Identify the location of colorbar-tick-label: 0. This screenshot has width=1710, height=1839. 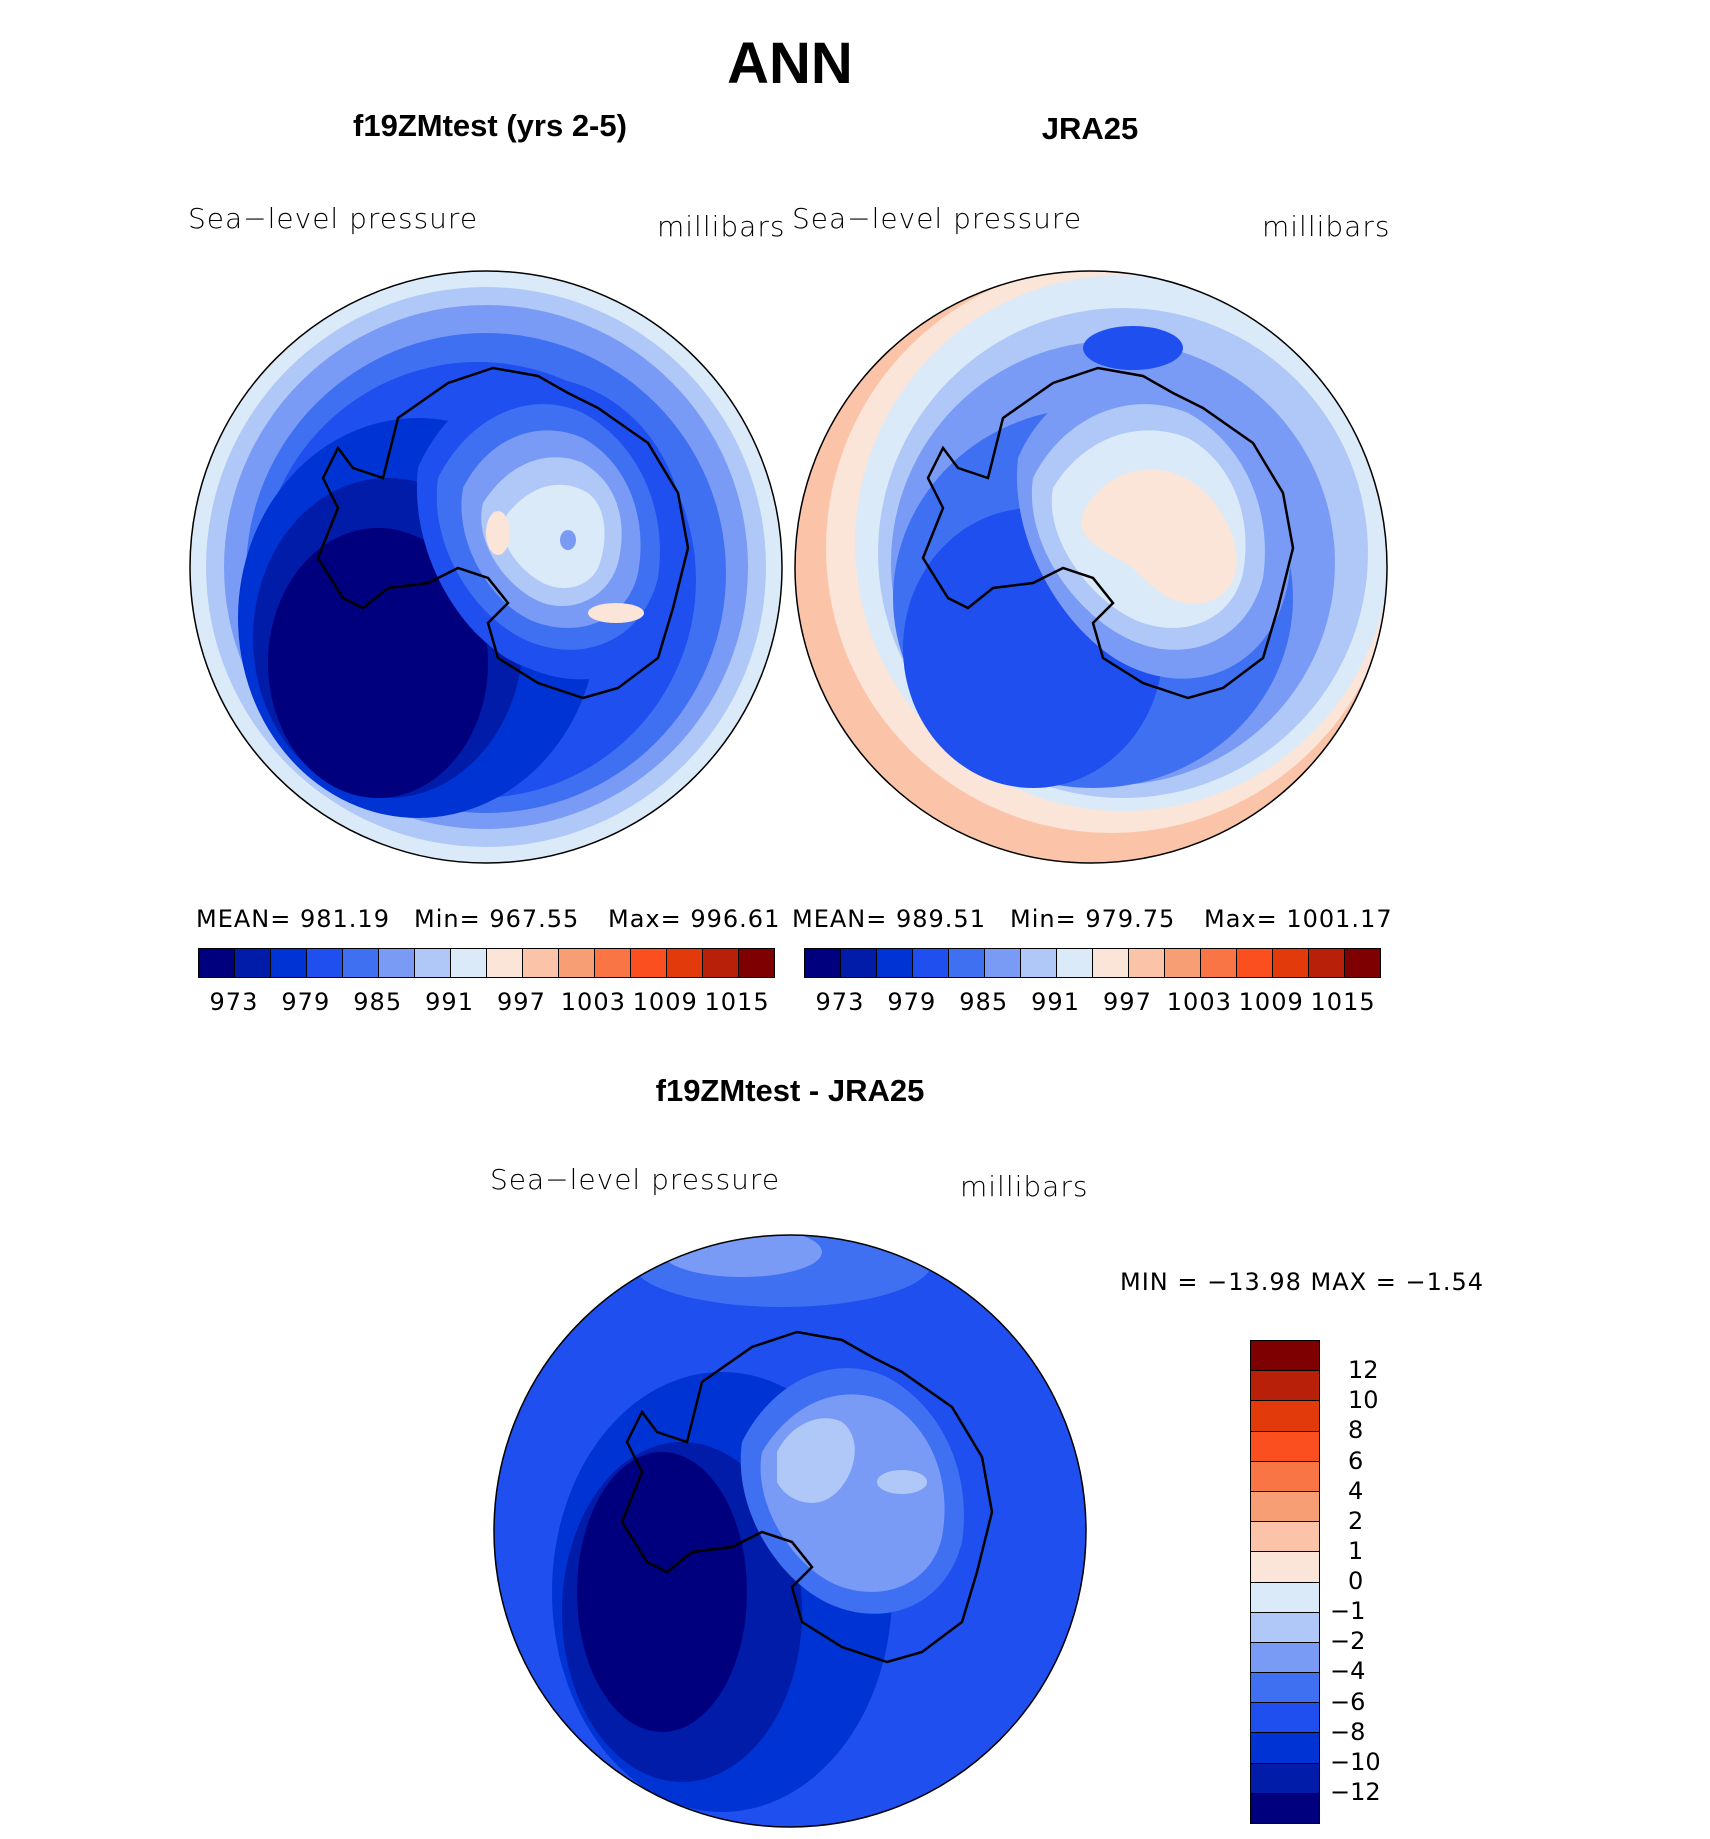
(1356, 1581).